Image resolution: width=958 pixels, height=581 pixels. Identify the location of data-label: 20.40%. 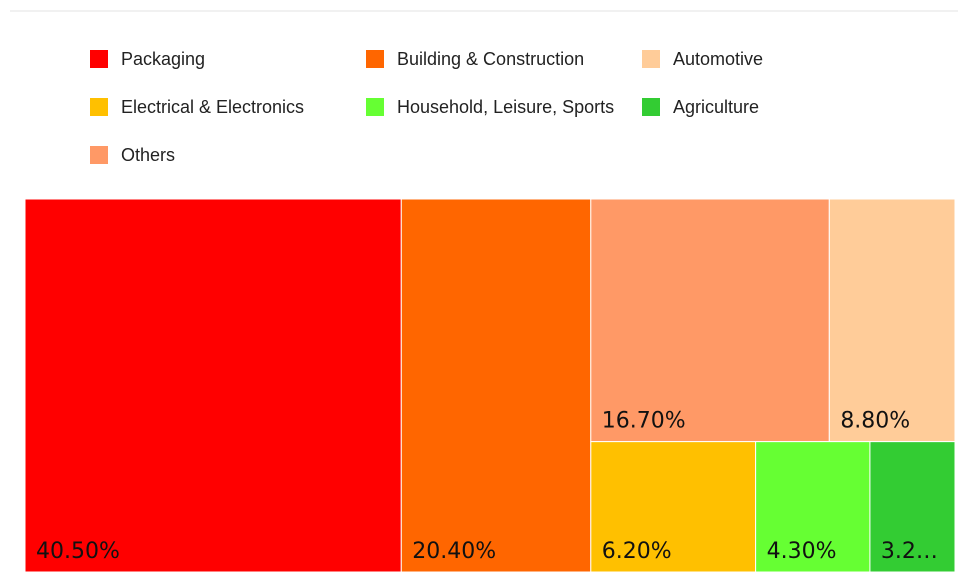
(454, 551).